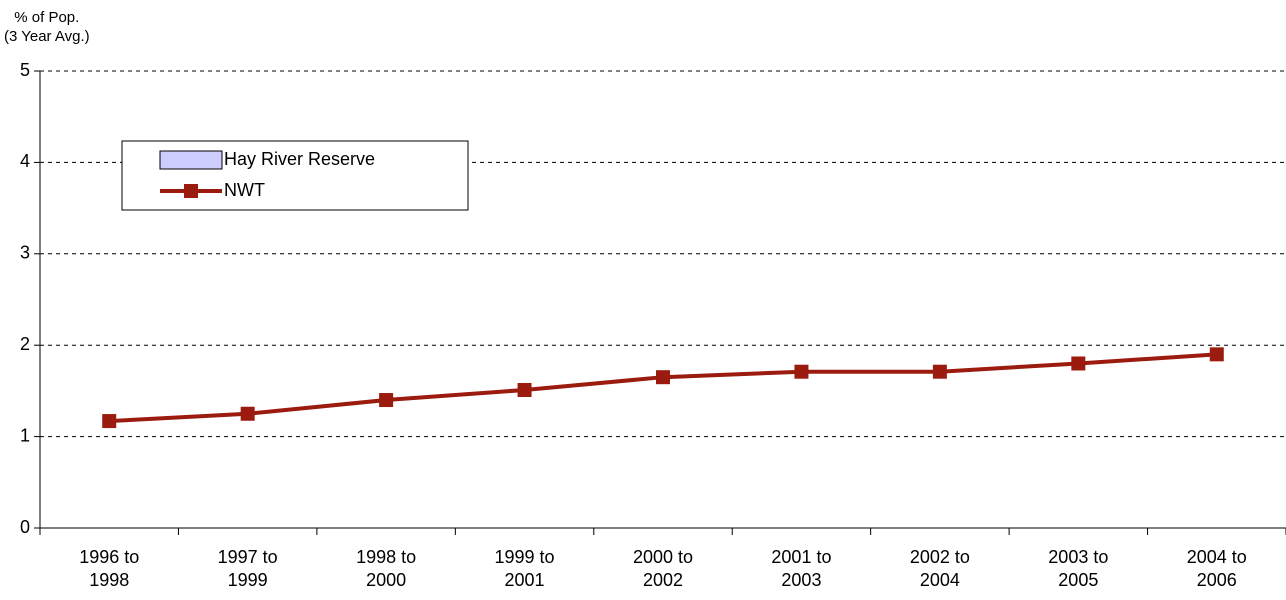  Describe the element at coordinates (25, 527) in the screenshot. I see `y-tick-label: 0` at that location.